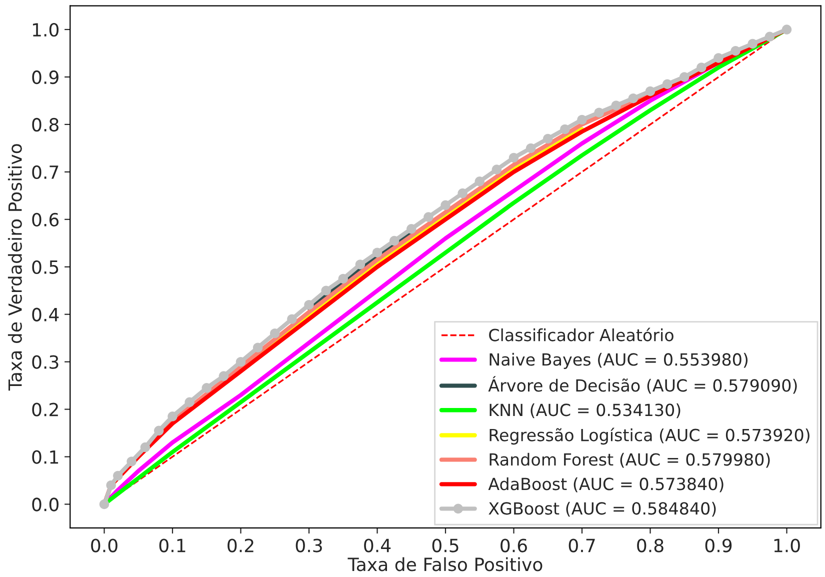 The width and height of the screenshot is (825, 577). I want to click on x-tick-label: 0.7, so click(581, 545).